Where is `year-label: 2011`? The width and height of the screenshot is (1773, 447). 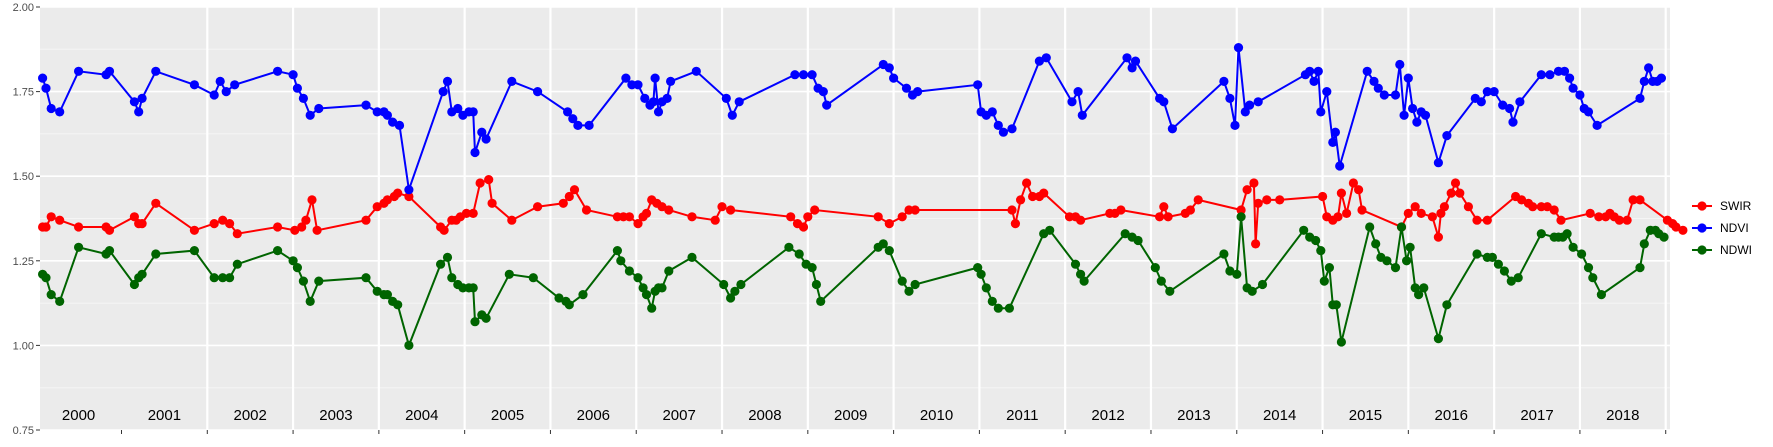 year-label: 2011 is located at coordinates (1022, 415).